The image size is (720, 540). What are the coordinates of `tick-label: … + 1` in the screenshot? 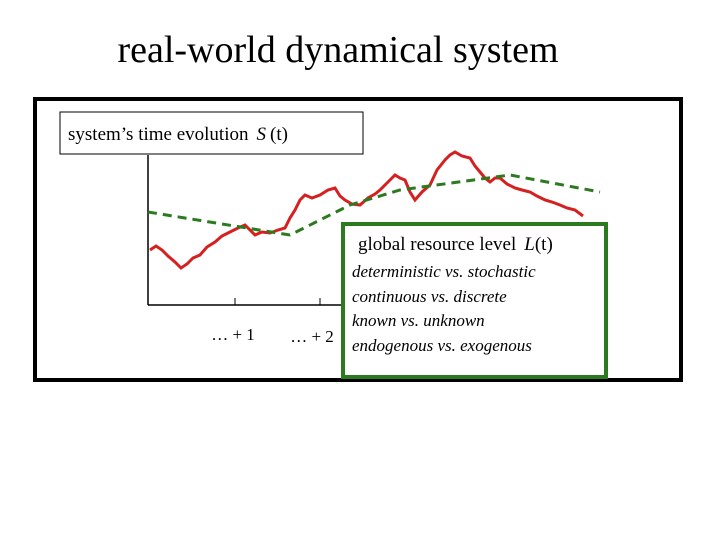 It's located at (233, 334).